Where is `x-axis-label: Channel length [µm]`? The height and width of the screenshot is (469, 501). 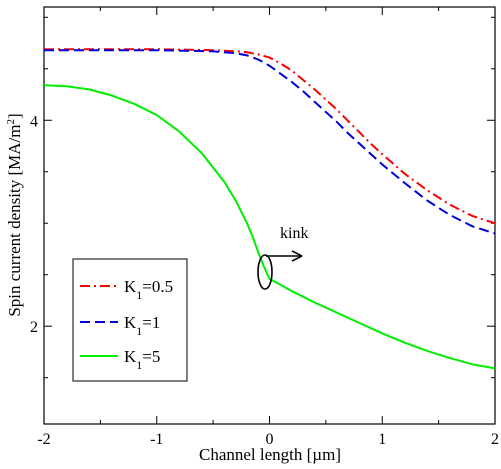 x-axis-label: Channel length [µm] is located at coordinates (270, 454).